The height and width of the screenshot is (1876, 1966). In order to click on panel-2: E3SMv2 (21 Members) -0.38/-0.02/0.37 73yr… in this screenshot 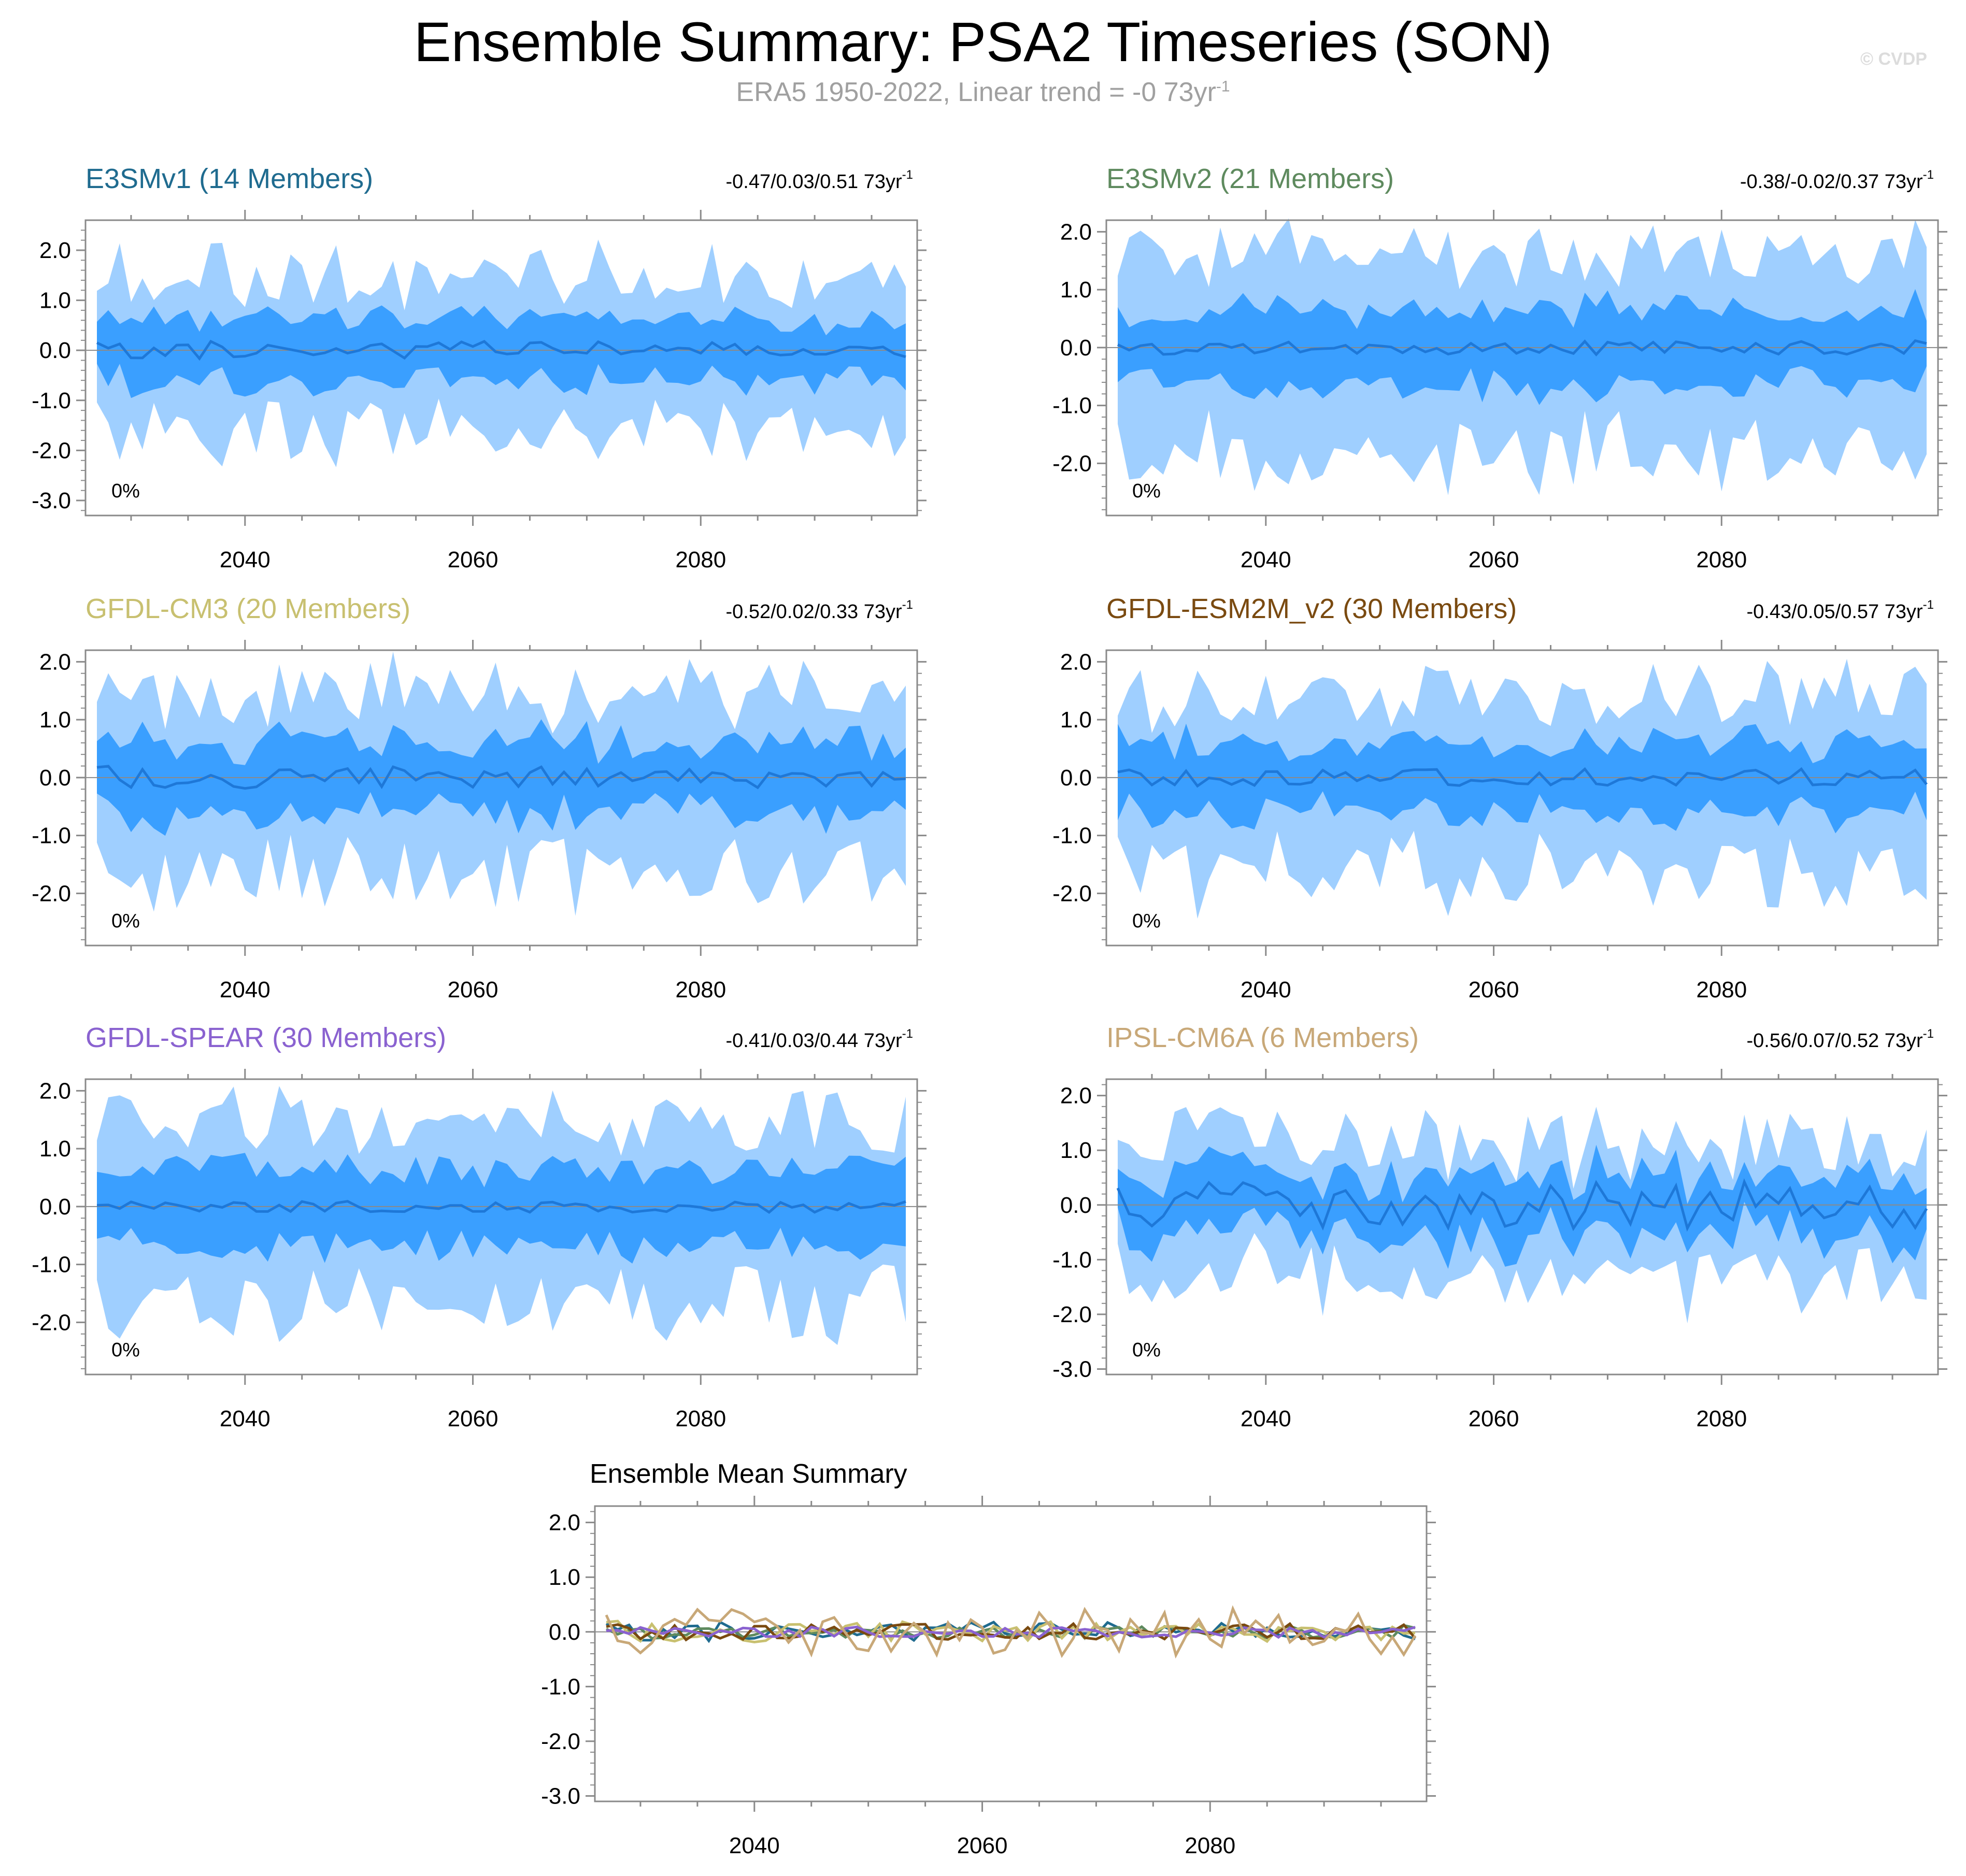, I will do `click(1499, 367)`.